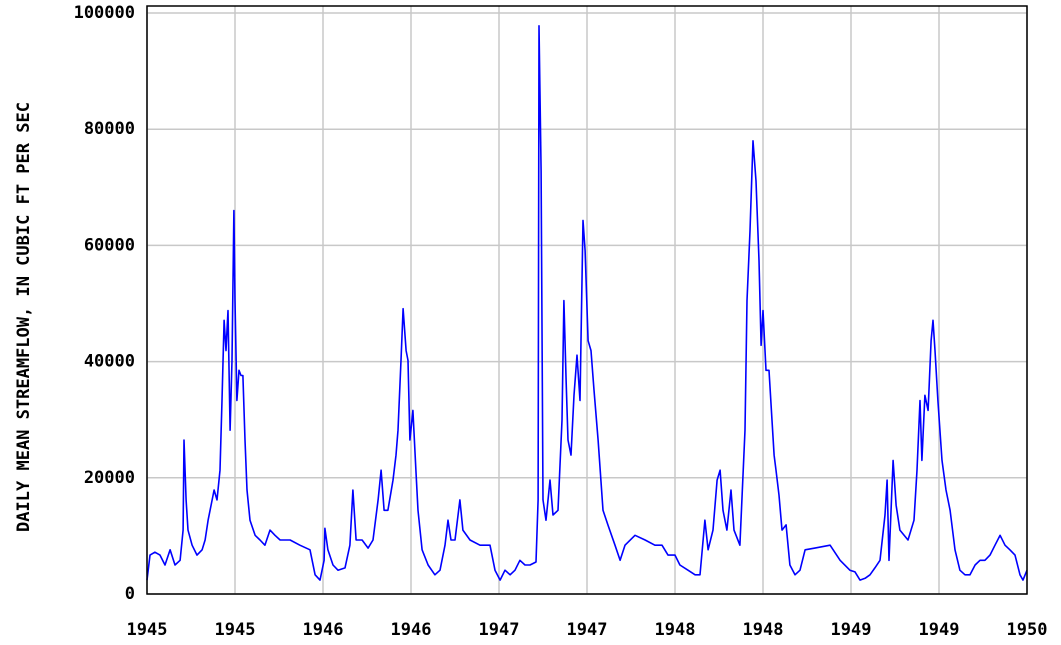  Describe the element at coordinates (109, 478) in the screenshot. I see `y-tick-label: 20000` at that location.